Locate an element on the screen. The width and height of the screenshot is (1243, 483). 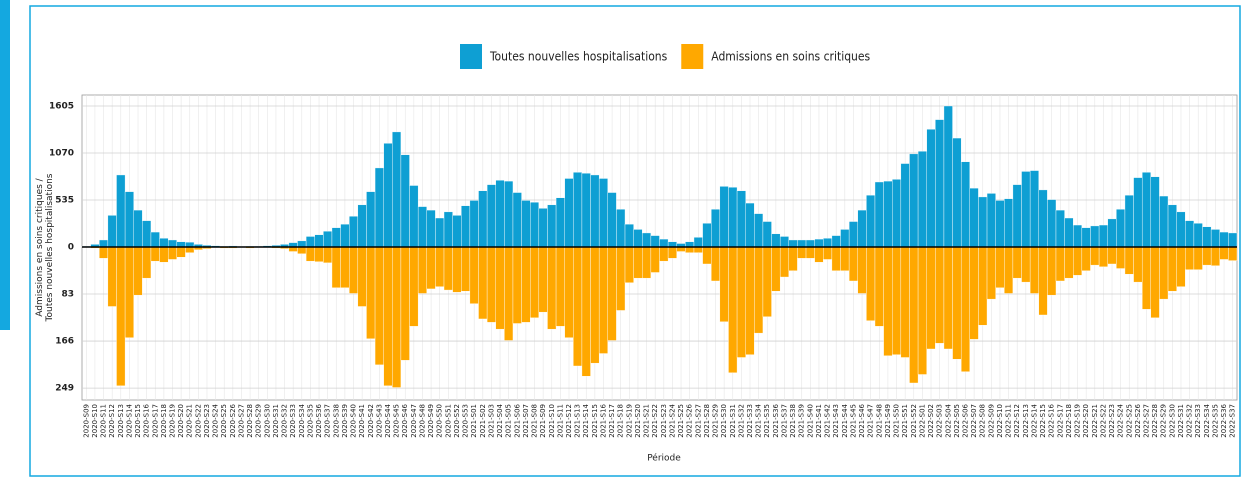
x-tick-label: 2021-S04 is located at coordinates (500, 420).